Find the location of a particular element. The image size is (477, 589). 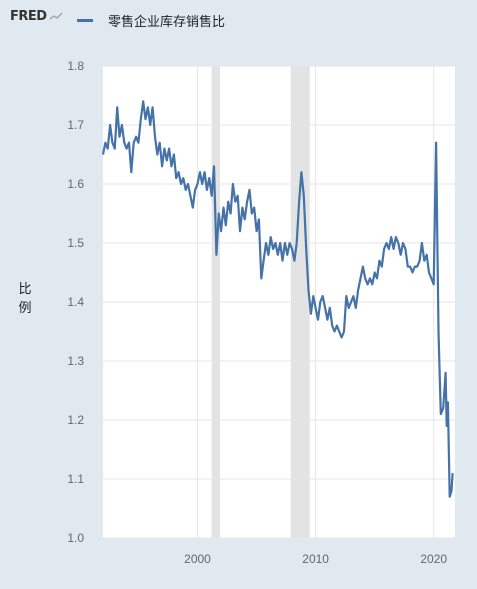

x-tick-label: 2010 is located at coordinates (315, 559).